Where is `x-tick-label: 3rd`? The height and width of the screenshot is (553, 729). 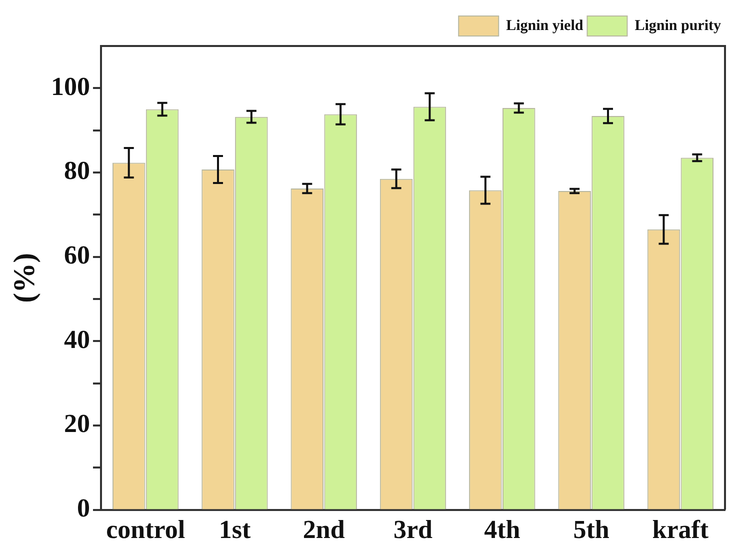 x-tick-label: 3rd is located at coordinates (414, 529).